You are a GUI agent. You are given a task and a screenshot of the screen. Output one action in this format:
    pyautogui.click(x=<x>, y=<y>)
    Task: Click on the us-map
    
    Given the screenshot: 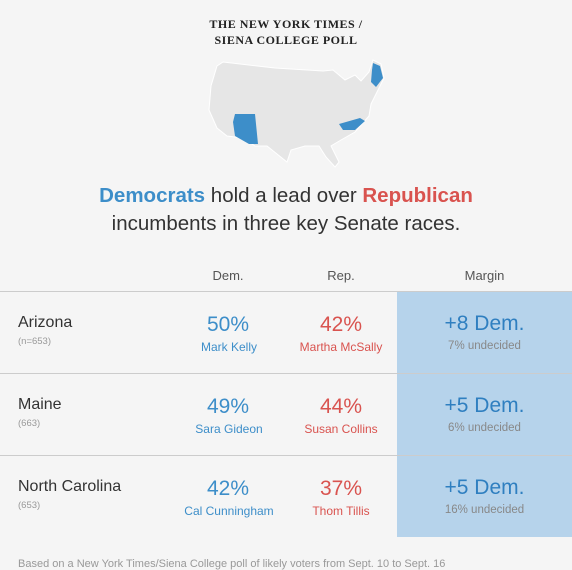 What is the action you would take?
    pyautogui.click(x=296, y=113)
    